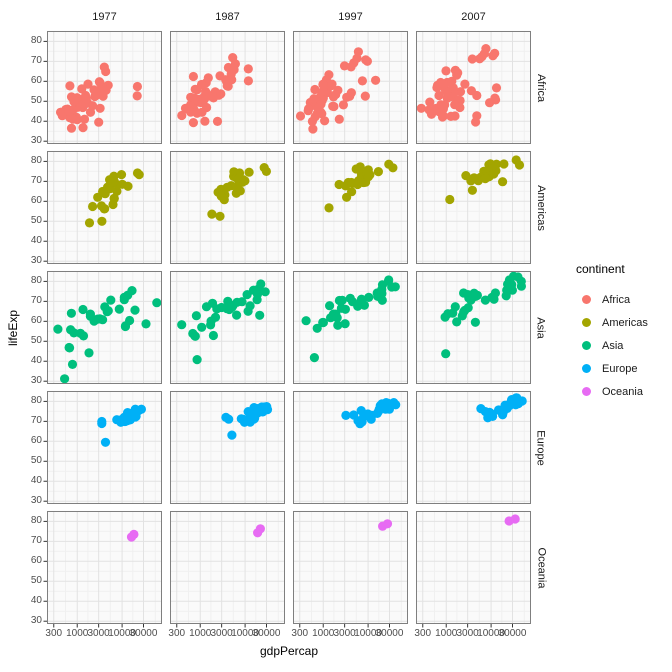 This screenshot has width=672, height=672. Describe the element at coordinates (473, 87) in the screenshot. I see `facet-panel-Africa-2007` at that location.